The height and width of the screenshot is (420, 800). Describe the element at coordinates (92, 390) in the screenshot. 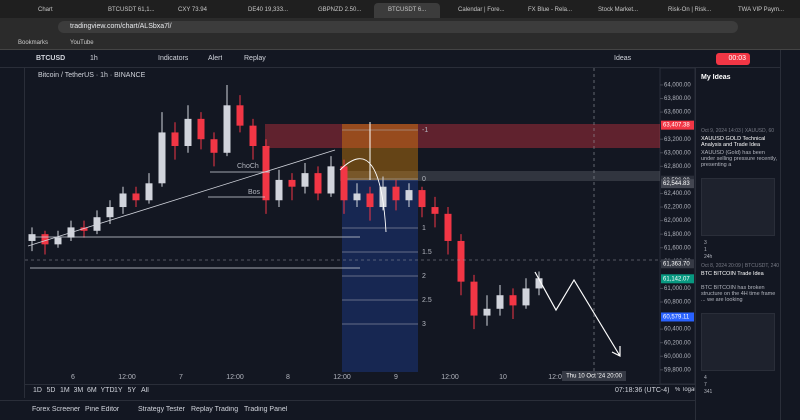

I see `timeframe: 6M` at that location.